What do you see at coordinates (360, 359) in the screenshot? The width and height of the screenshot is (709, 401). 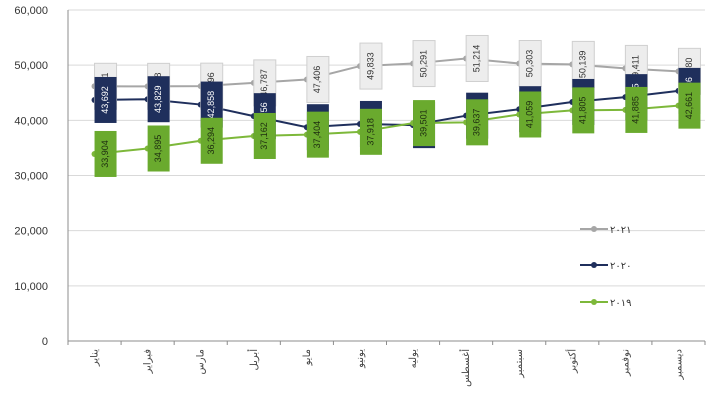 I see `x-tick-label: يونيو` at bounding box center [360, 359].